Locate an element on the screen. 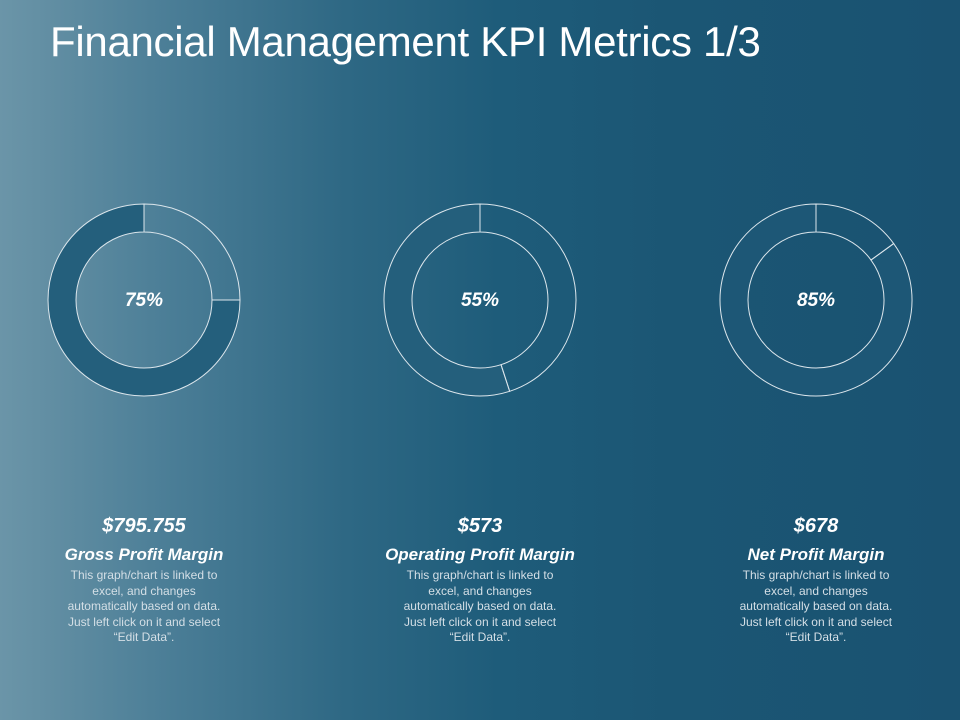 The height and width of the screenshot is (720, 960). kpi-value: $678 is located at coordinates (816, 526).